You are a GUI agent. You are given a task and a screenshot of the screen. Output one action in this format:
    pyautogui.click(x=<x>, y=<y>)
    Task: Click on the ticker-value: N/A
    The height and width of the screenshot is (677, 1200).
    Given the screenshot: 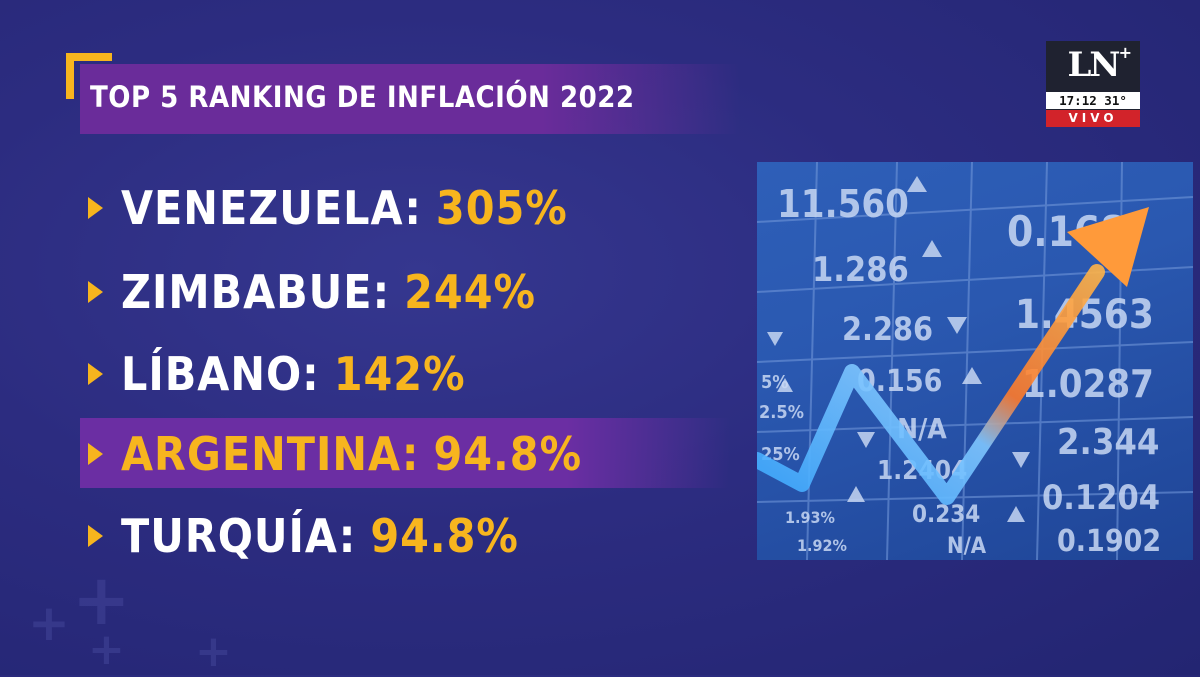 What is the action you would take?
    pyautogui.click(x=967, y=546)
    